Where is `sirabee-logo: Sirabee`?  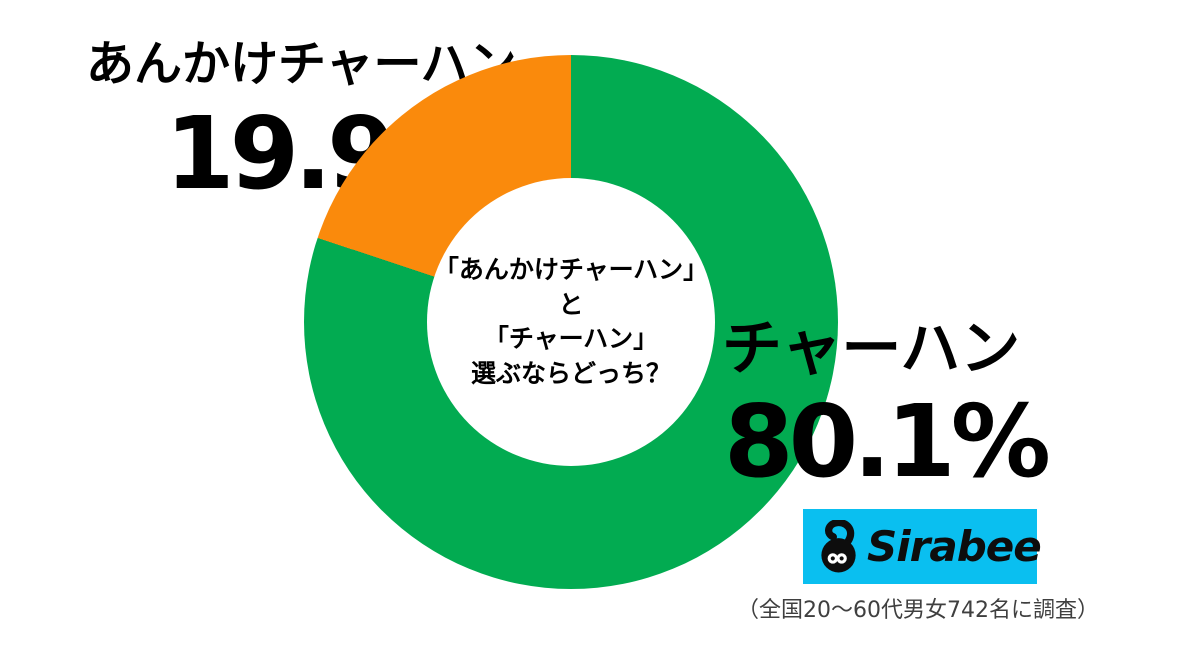 sirabee-logo: Sirabee is located at coordinates (922, 546).